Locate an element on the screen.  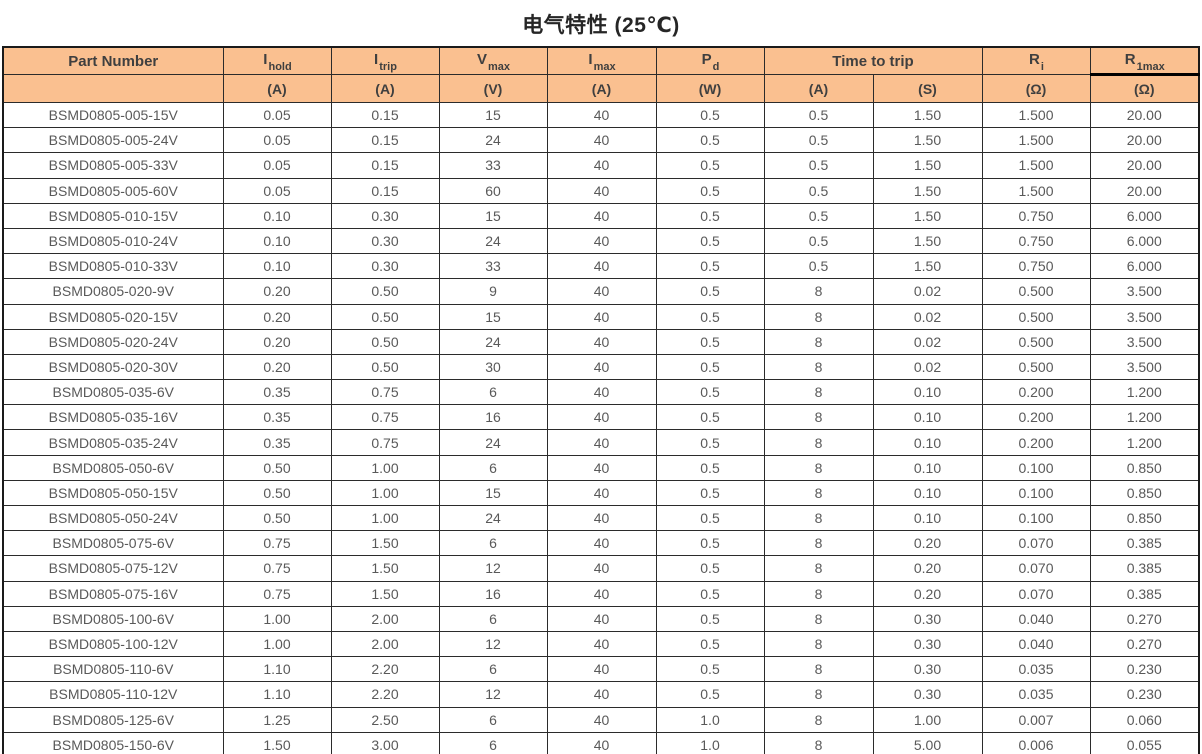
unit-vmax: (V) is located at coordinates (493, 88).